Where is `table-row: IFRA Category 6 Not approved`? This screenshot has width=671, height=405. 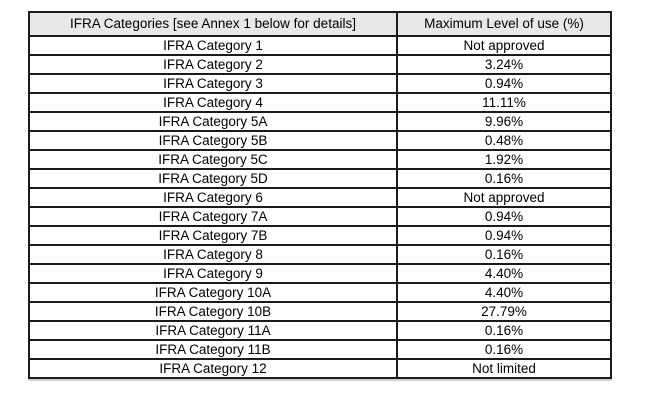 table-row: IFRA Category 6 Not approved is located at coordinates (320, 197).